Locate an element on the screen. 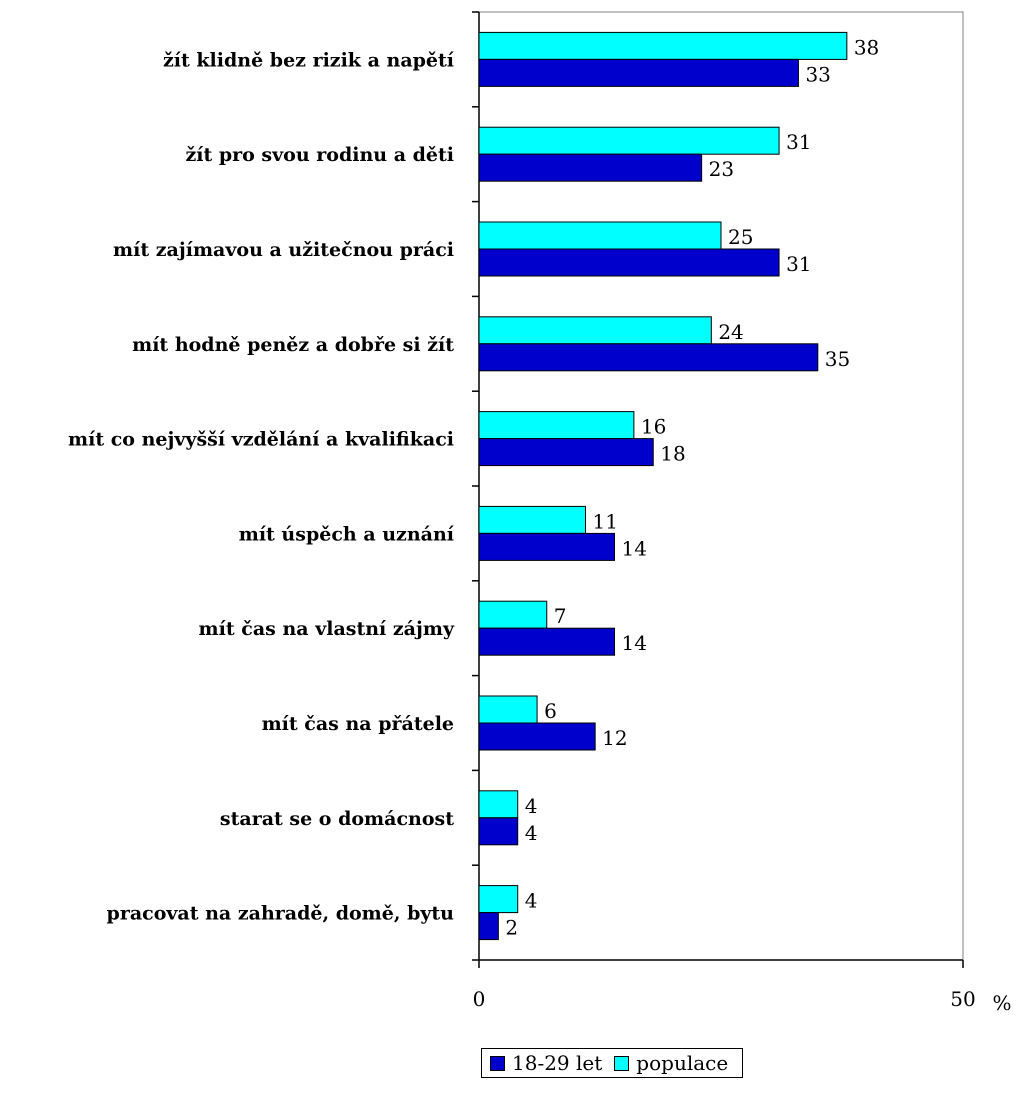 The height and width of the screenshot is (1097, 1018). data-label: 38 is located at coordinates (866, 47).